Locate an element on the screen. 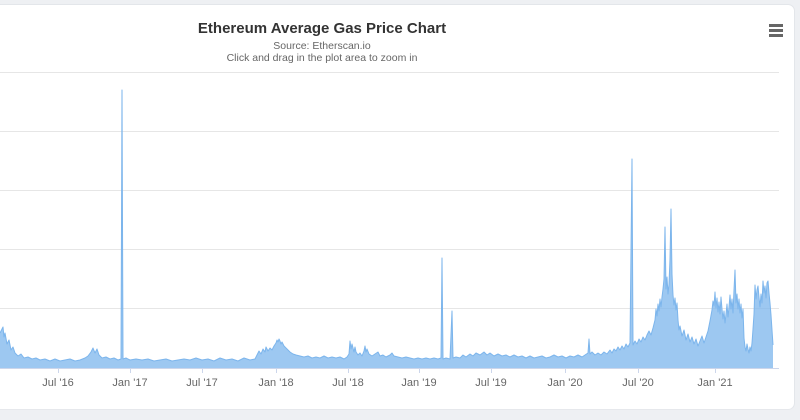  x-axis-label: Jan '21 is located at coordinates (715, 383).